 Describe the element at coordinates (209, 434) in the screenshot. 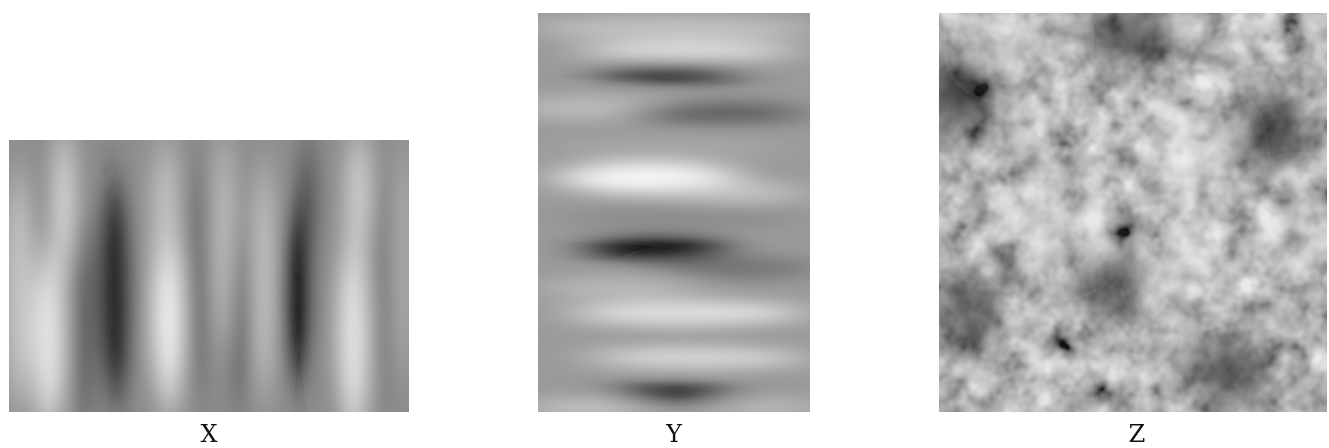

I see `panel-x-label: X` at that location.